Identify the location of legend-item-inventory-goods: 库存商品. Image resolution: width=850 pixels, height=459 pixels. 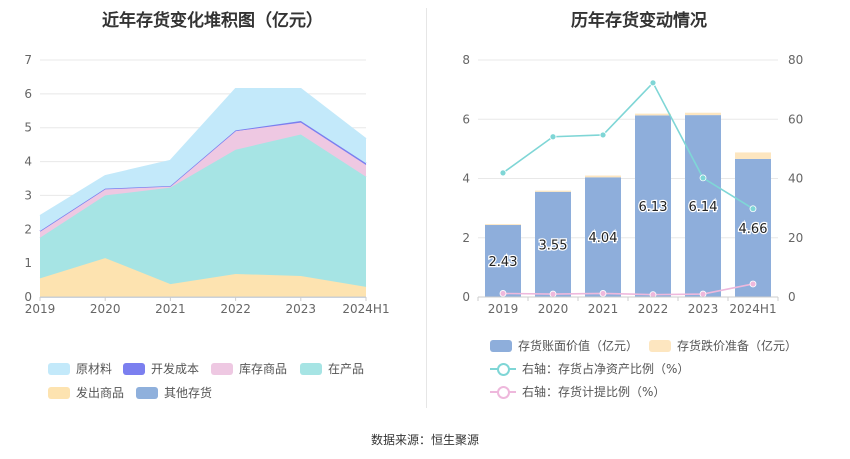
(249, 368).